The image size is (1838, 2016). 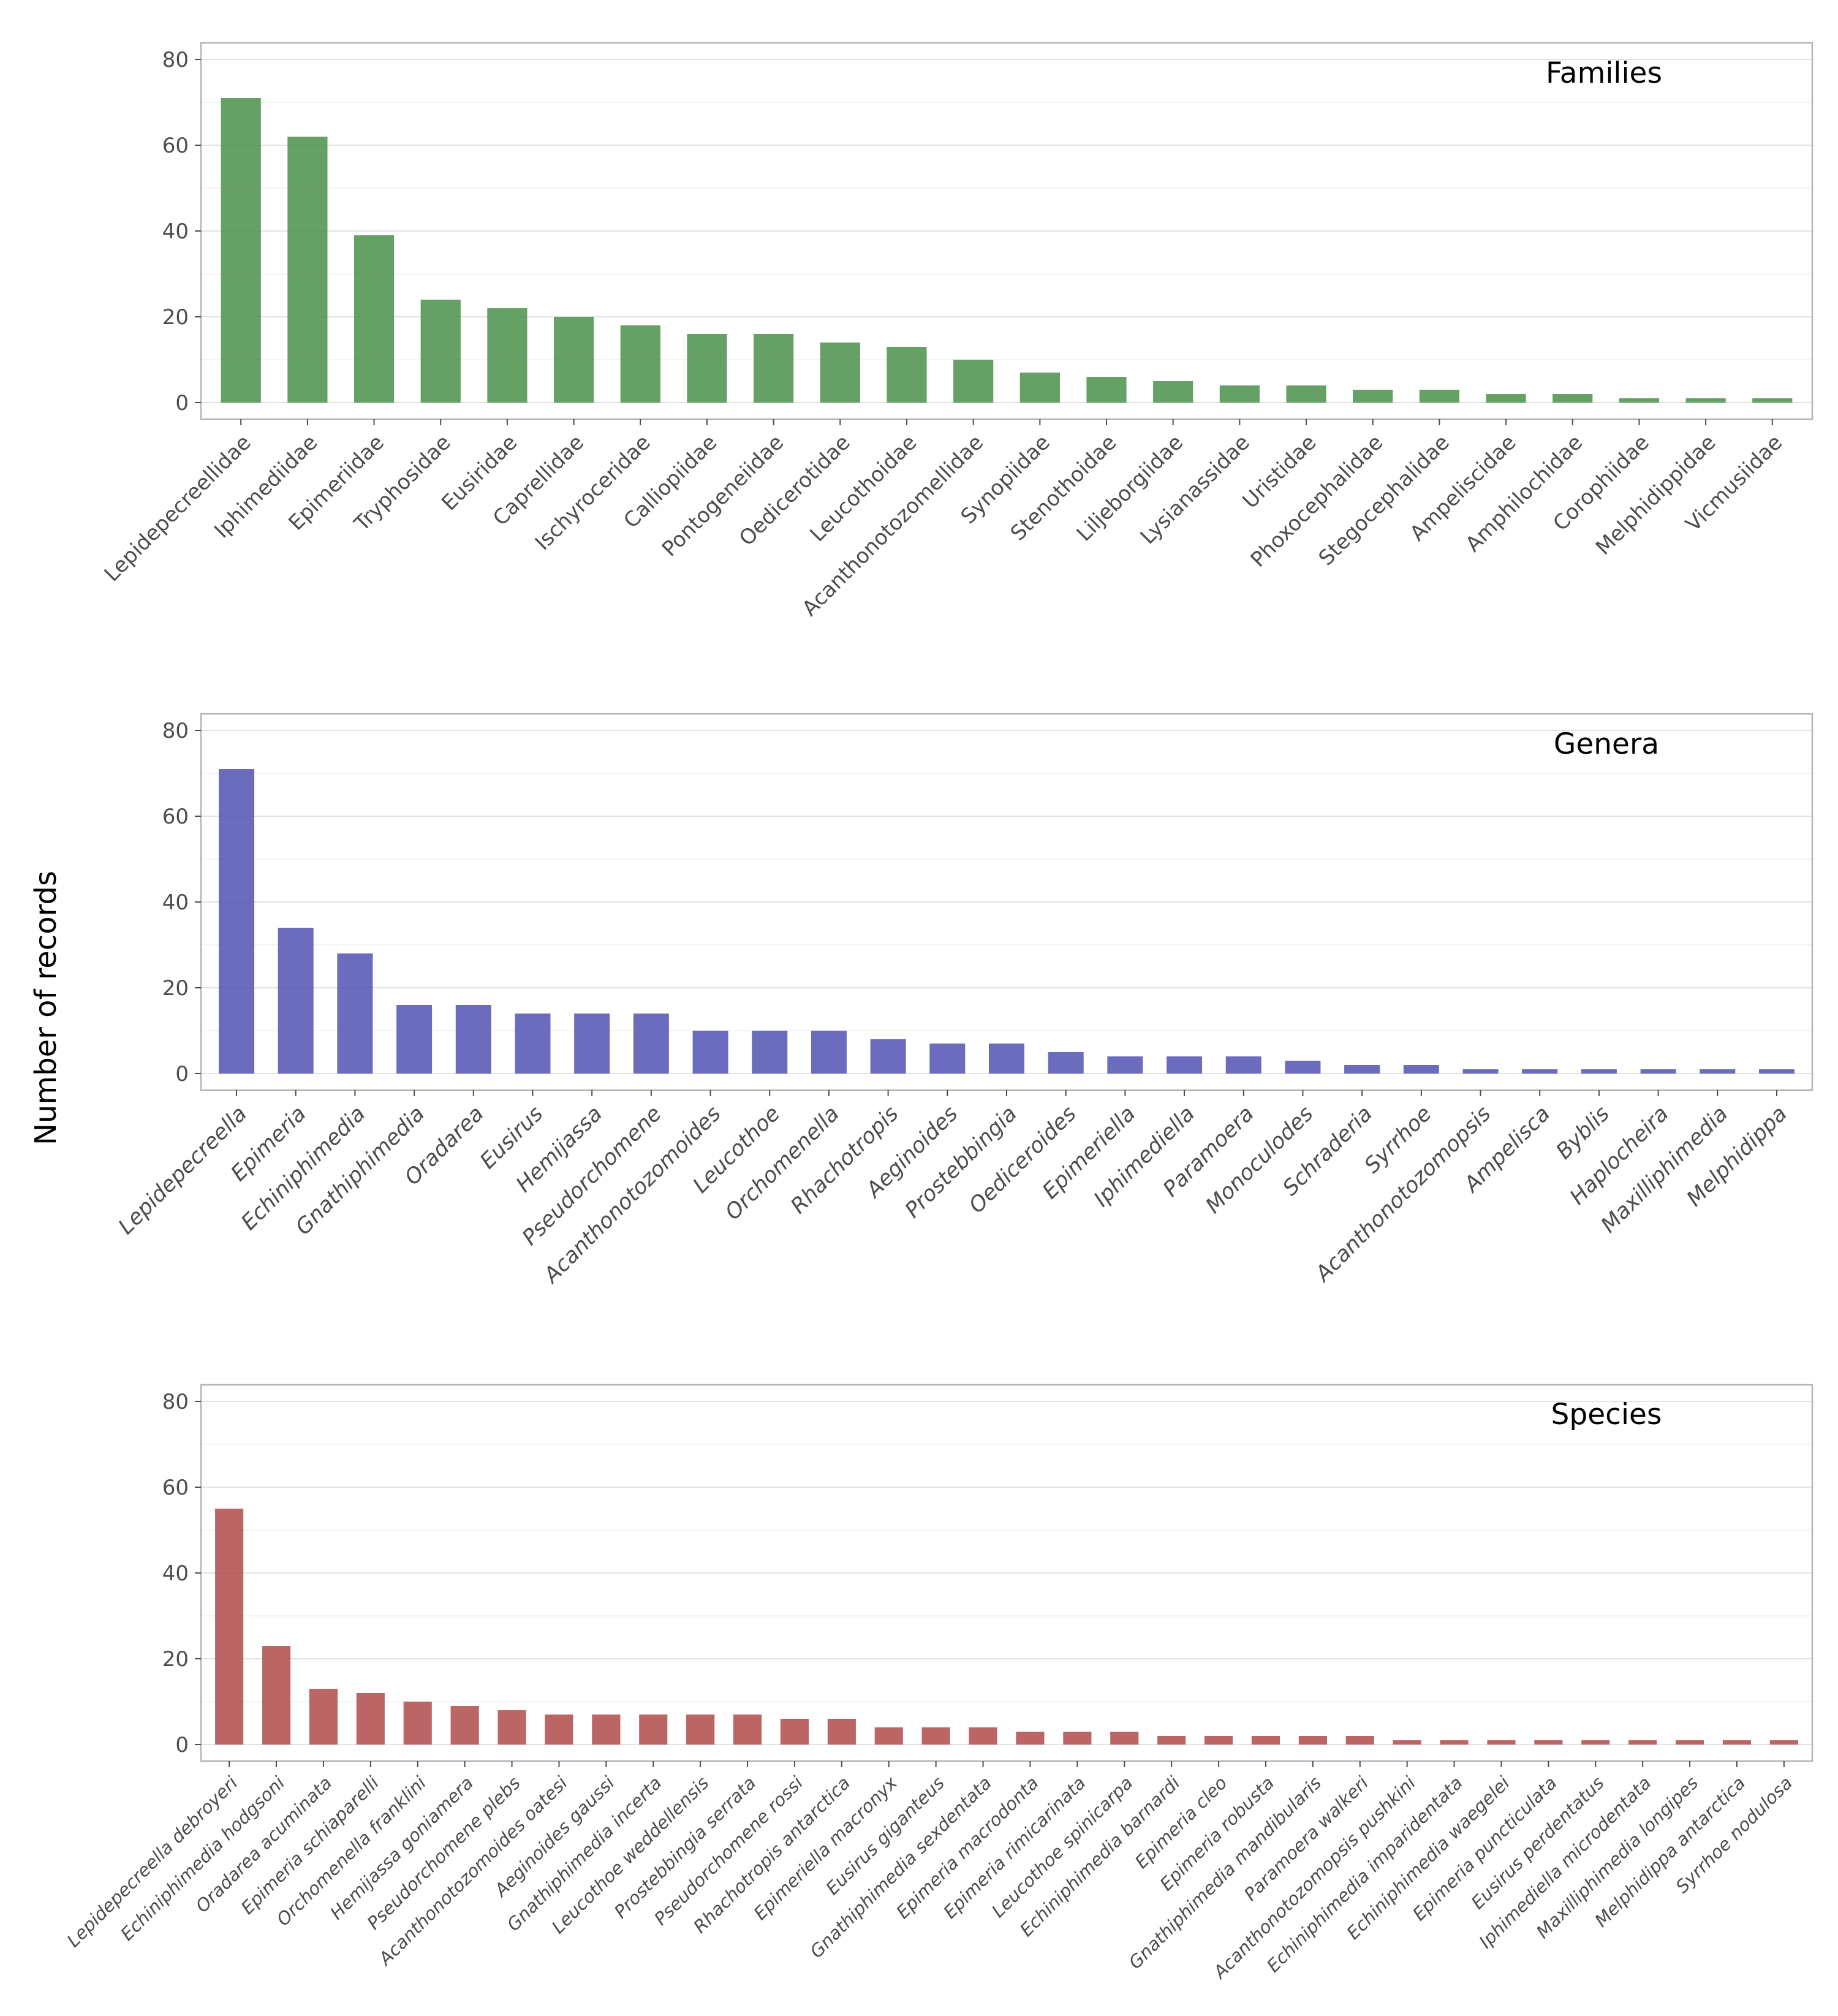 What do you see at coordinates (592, 1044) in the screenshot?
I see `bar-hemijassa` at bounding box center [592, 1044].